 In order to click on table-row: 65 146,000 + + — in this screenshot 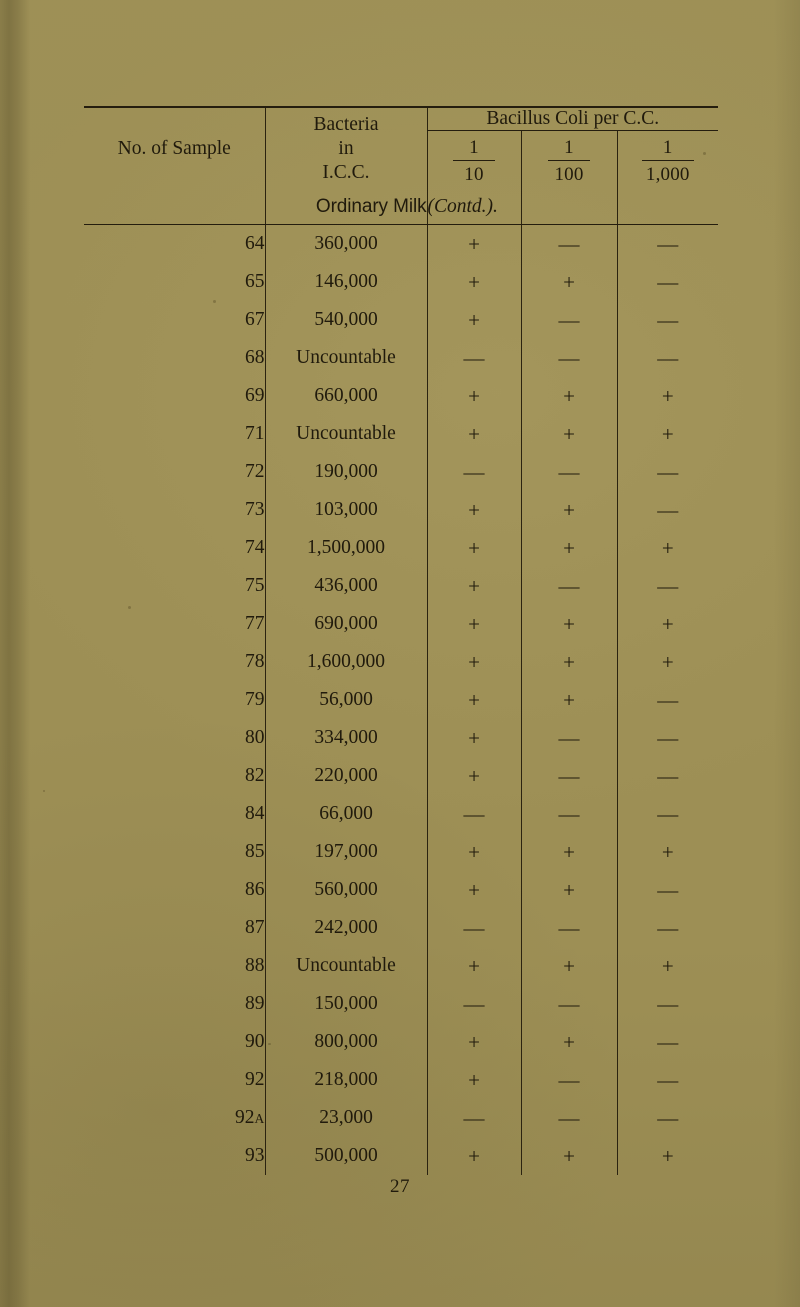, I will do `click(401, 282)`.